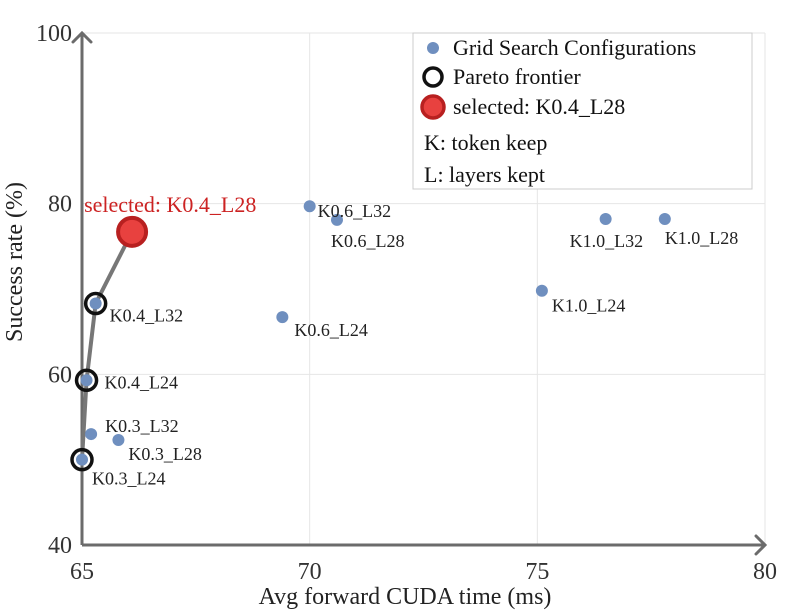 The image size is (797, 614). I want to click on legend-dot-marker, so click(433, 48).